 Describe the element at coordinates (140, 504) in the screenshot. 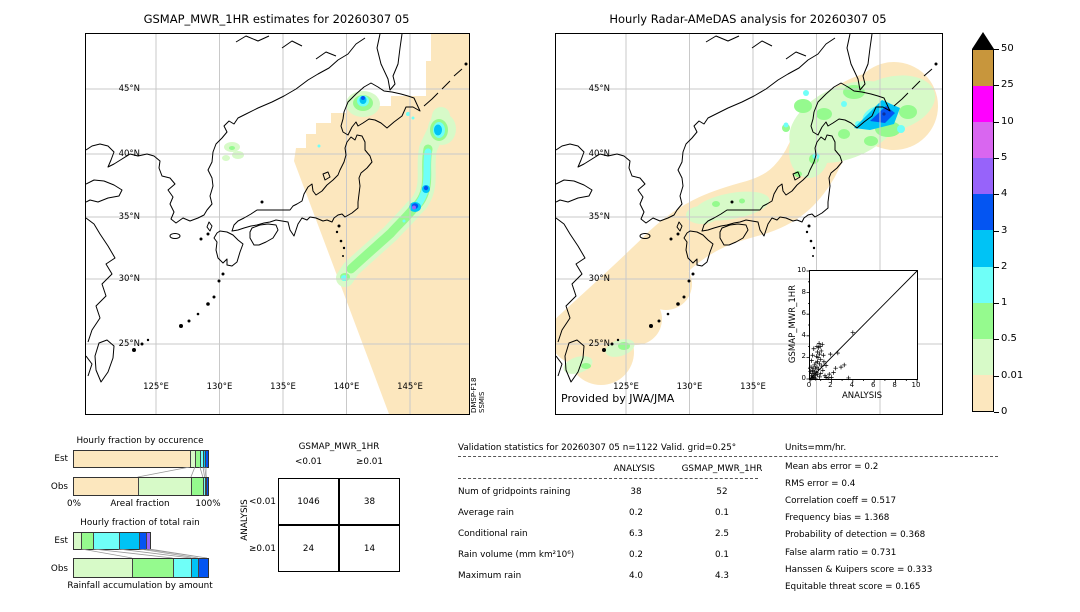

I see `occurrence-x-axis-label: Areal fraction` at that location.